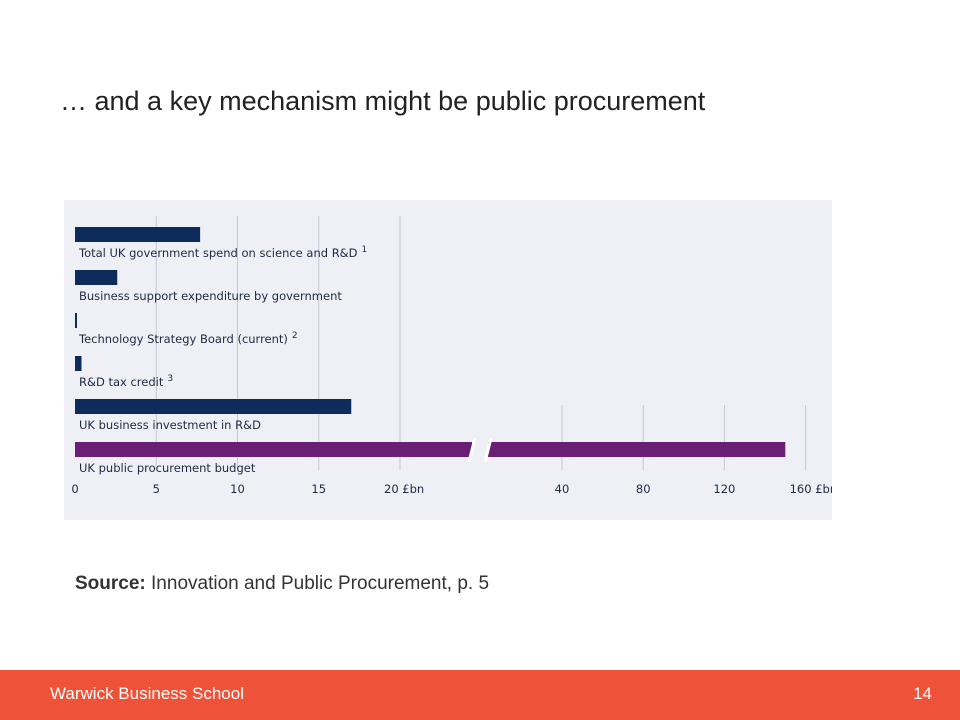  What do you see at coordinates (480, 695) in the screenshot?
I see `footer-bar: Warwick Business School 14` at bounding box center [480, 695].